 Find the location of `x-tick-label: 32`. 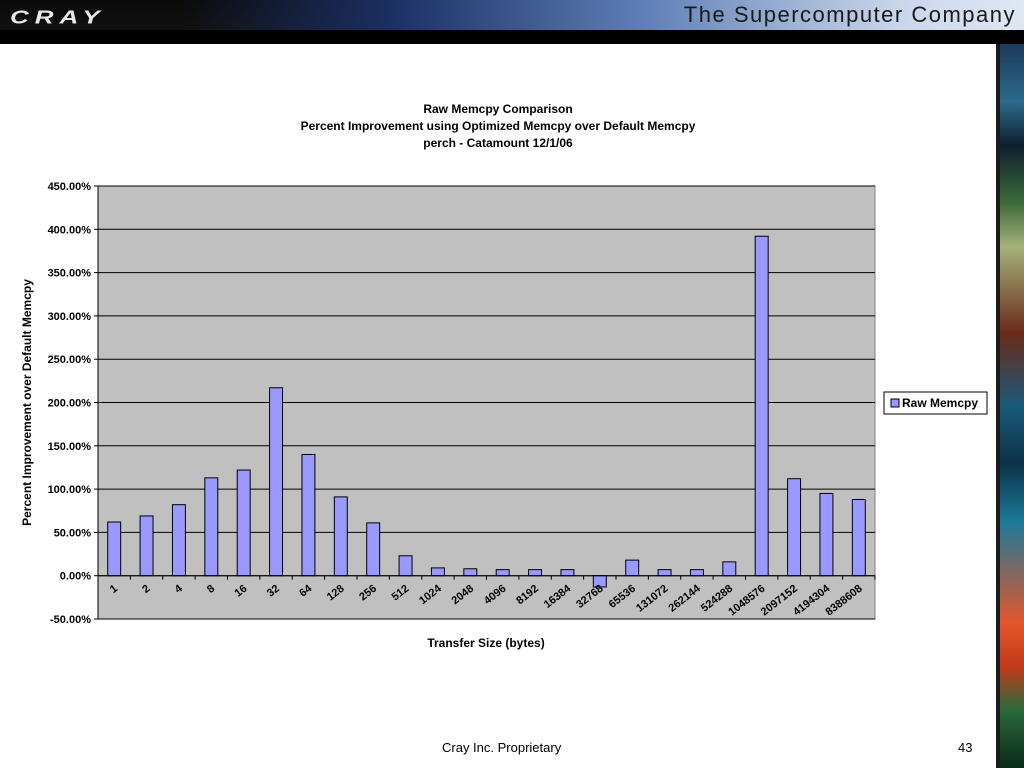

x-tick-label: 32 is located at coordinates (273, 591).